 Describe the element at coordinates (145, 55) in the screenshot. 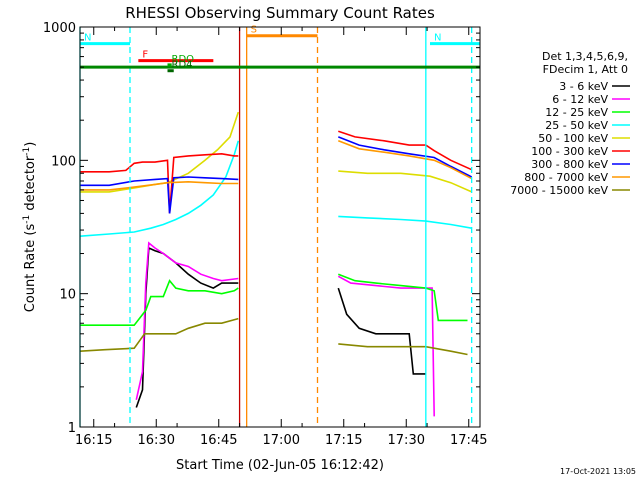

I see `flag-label-2: F` at that location.